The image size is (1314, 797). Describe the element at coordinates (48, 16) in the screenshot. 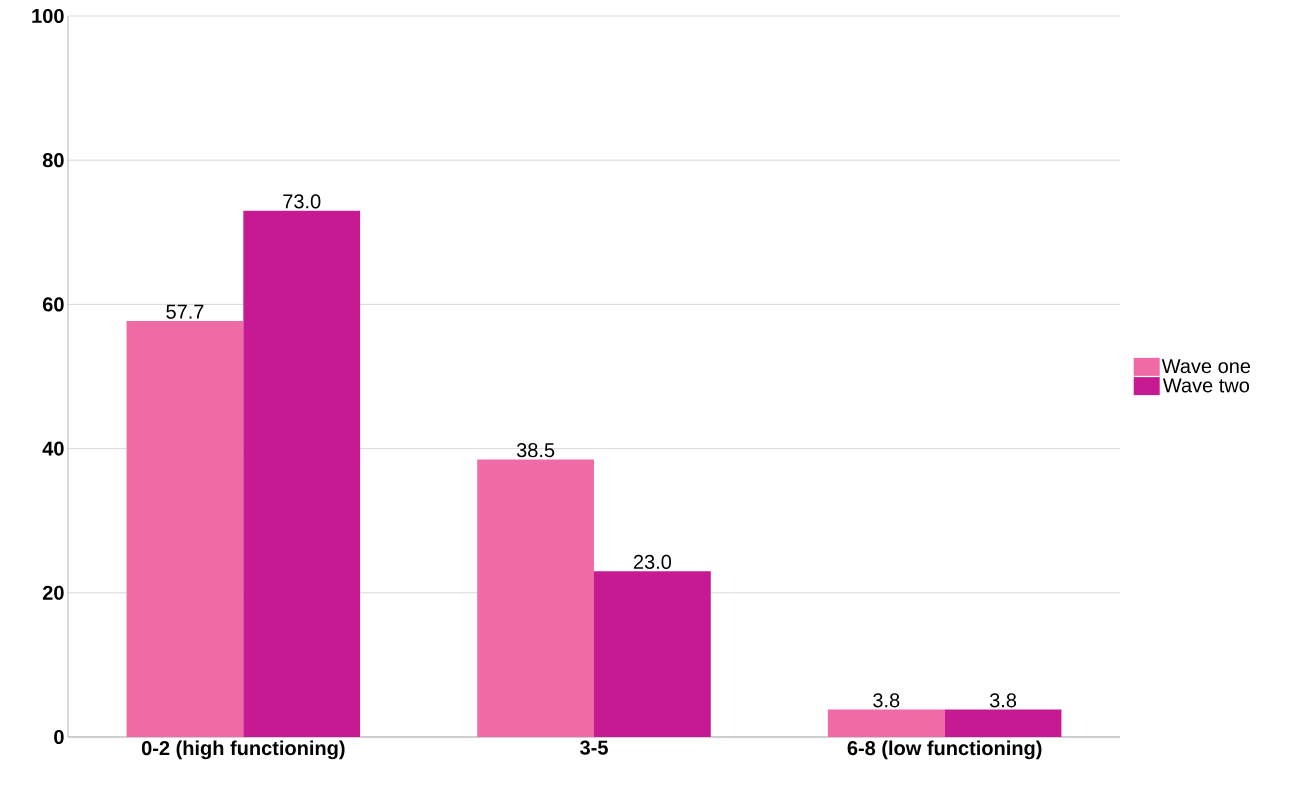

I see `y-tick-label: 100` at that location.